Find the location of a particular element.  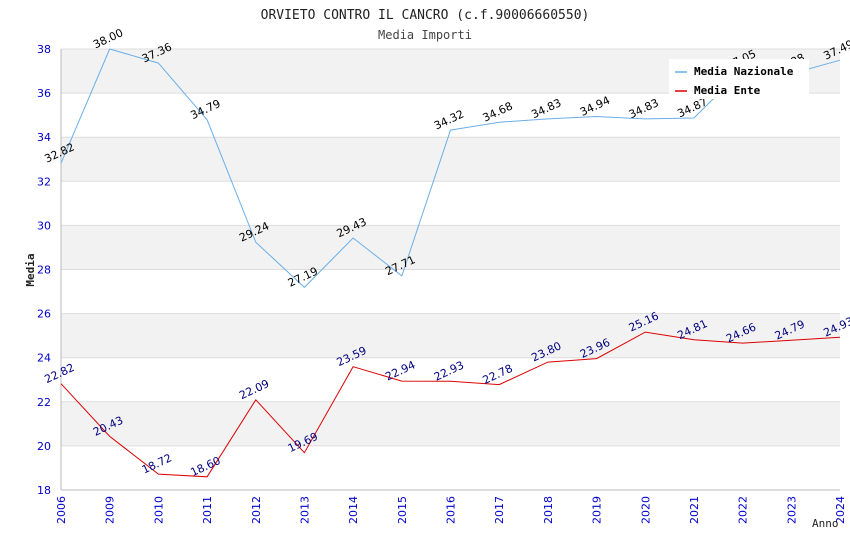

data-label: 22.78 is located at coordinates (498, 374).